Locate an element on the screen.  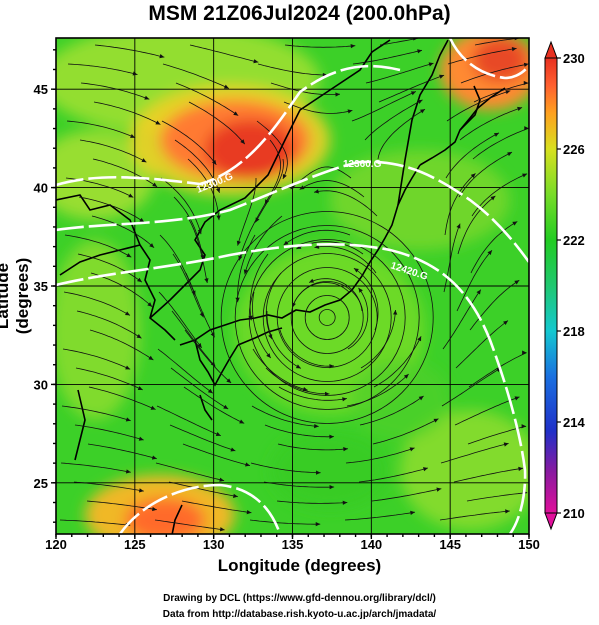
y-tick-label: 35 is located at coordinates (41, 286).